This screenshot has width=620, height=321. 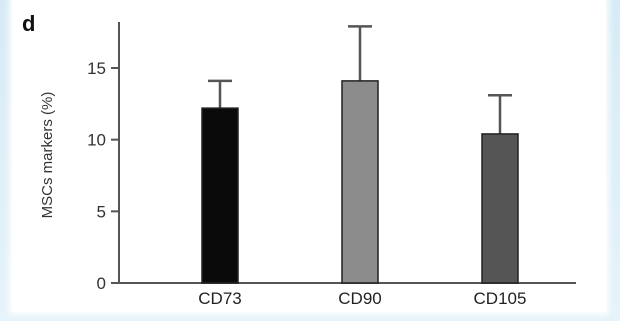 I want to click on y-tick-label: 0, so click(x=101, y=283).